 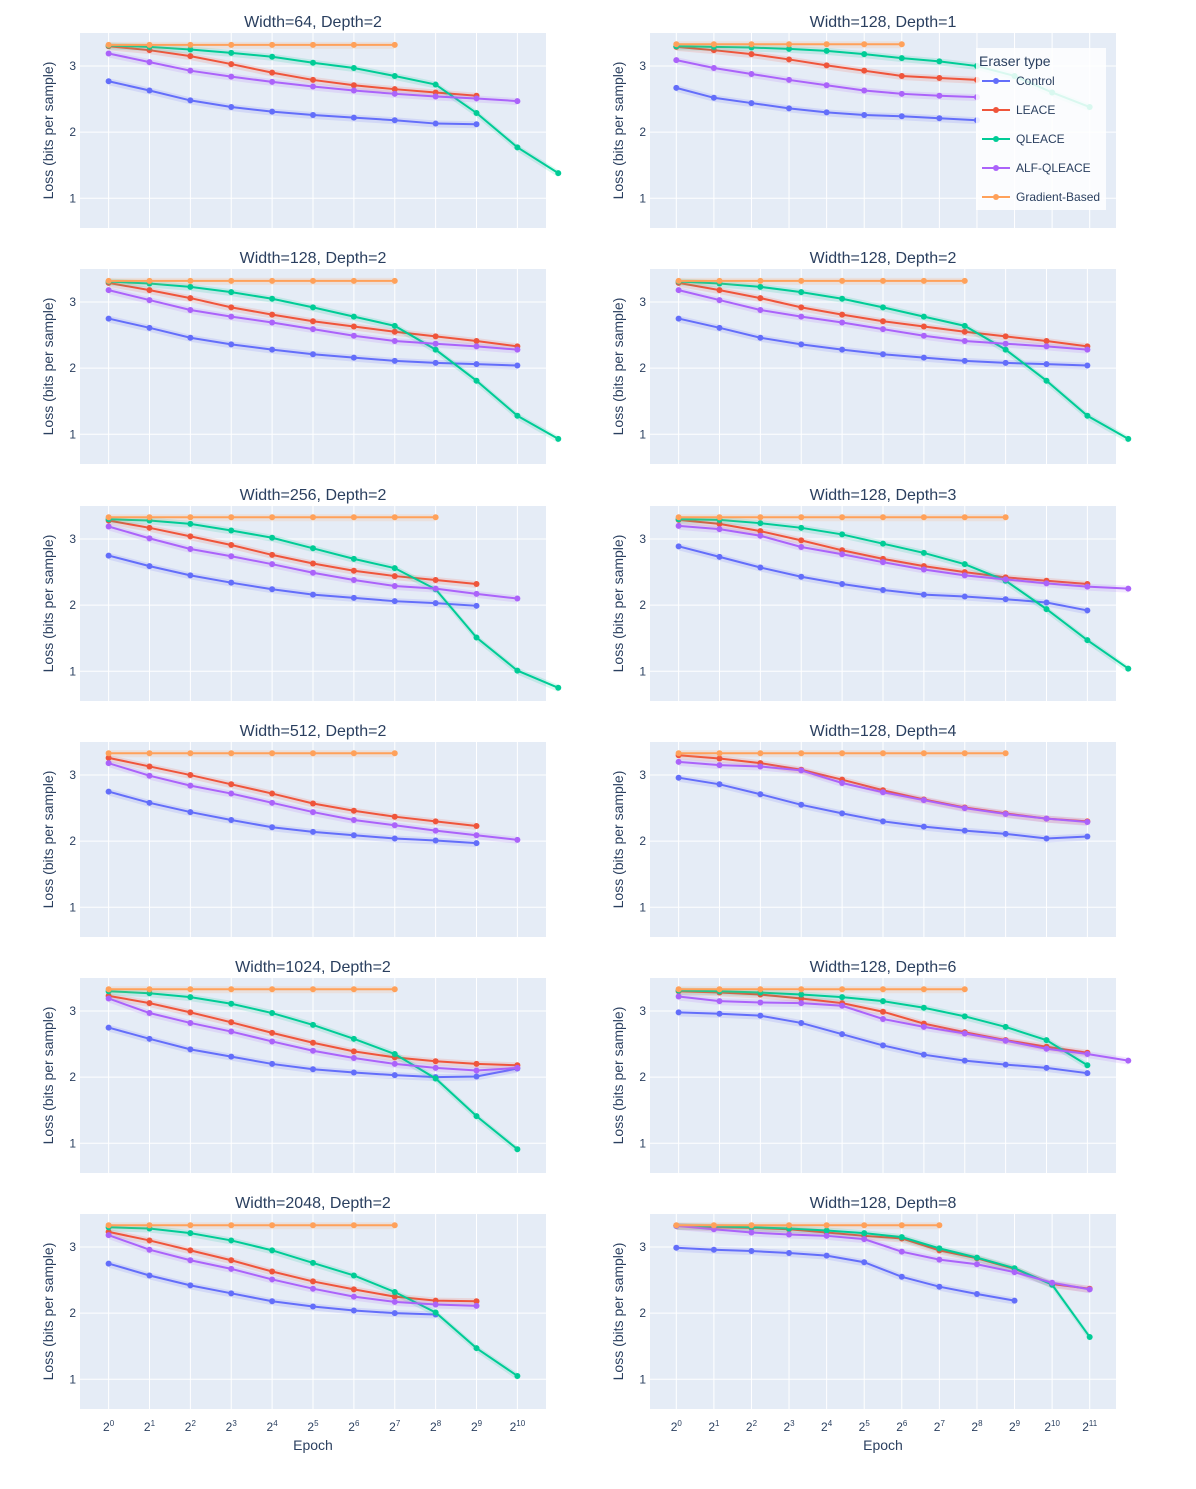 What do you see at coordinates (1036, 168) in the screenshot?
I see `legend-item-alf-qleace: ALF-QLEACE` at bounding box center [1036, 168].